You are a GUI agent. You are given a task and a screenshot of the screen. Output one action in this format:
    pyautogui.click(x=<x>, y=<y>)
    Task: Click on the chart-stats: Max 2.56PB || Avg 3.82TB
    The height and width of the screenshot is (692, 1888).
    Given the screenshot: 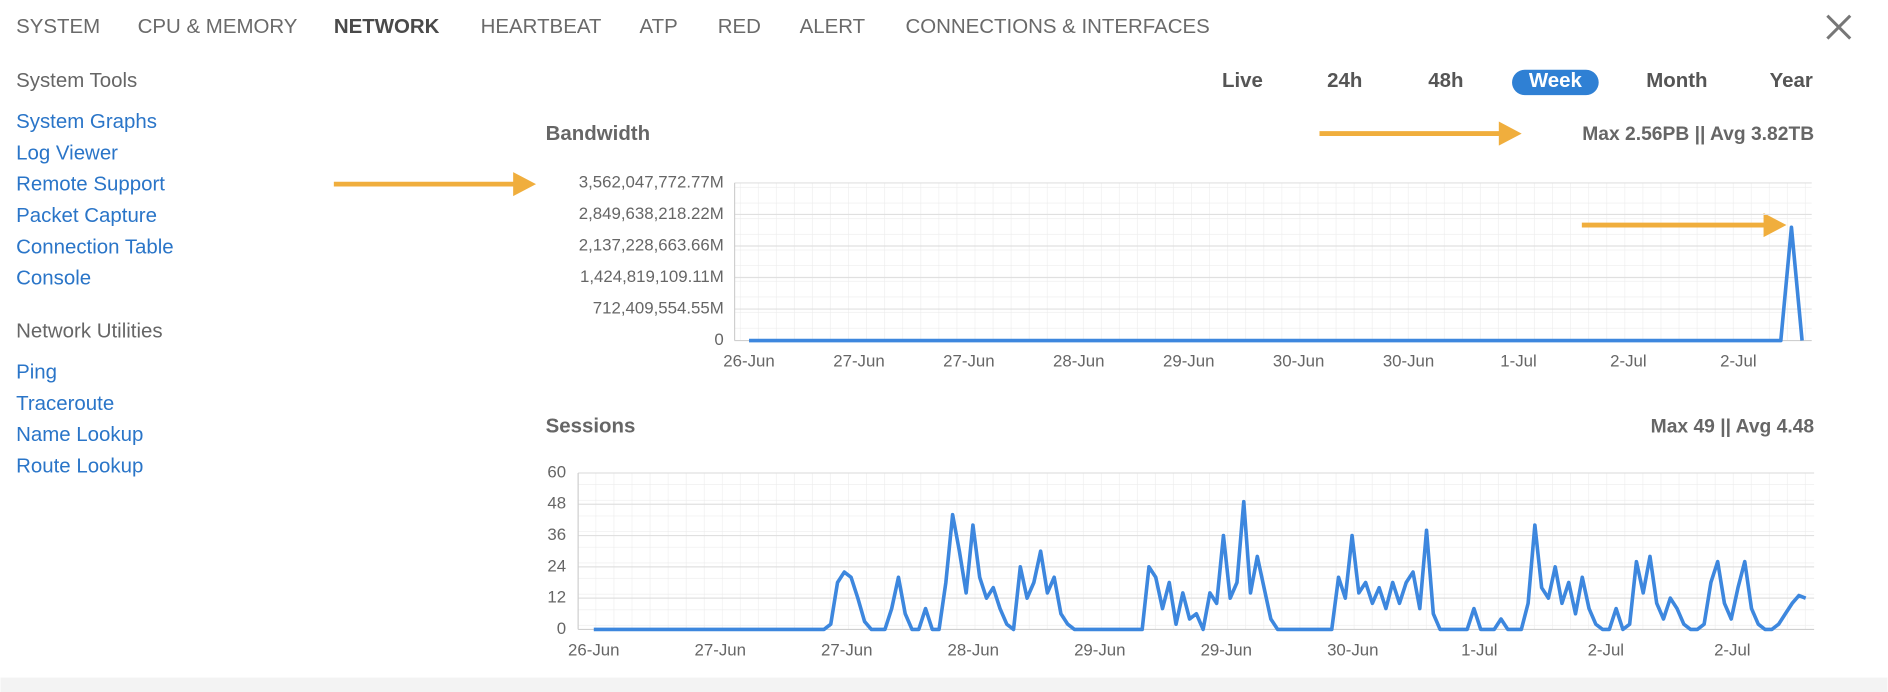 What is the action you would take?
    pyautogui.click(x=1698, y=134)
    